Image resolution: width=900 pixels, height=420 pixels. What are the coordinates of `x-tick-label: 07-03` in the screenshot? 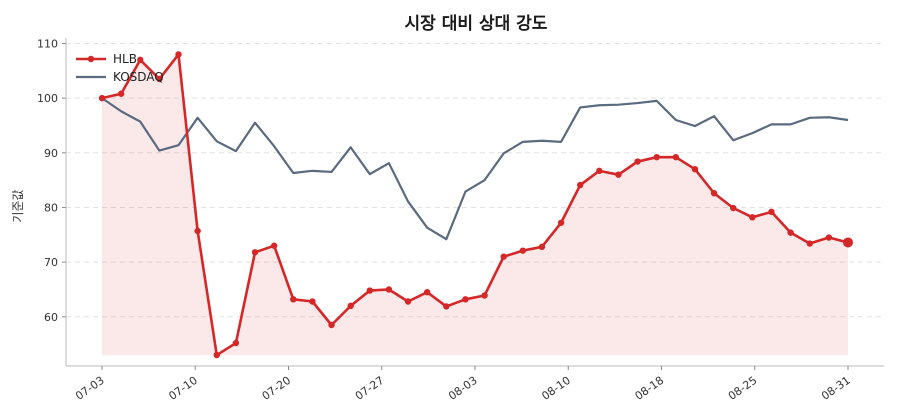 It's located at (90, 388).